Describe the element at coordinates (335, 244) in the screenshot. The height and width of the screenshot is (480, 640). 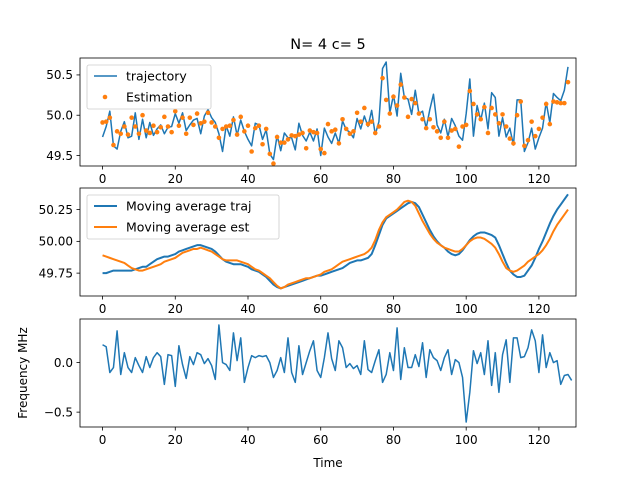
I see `series-line-moving-average-est` at that location.